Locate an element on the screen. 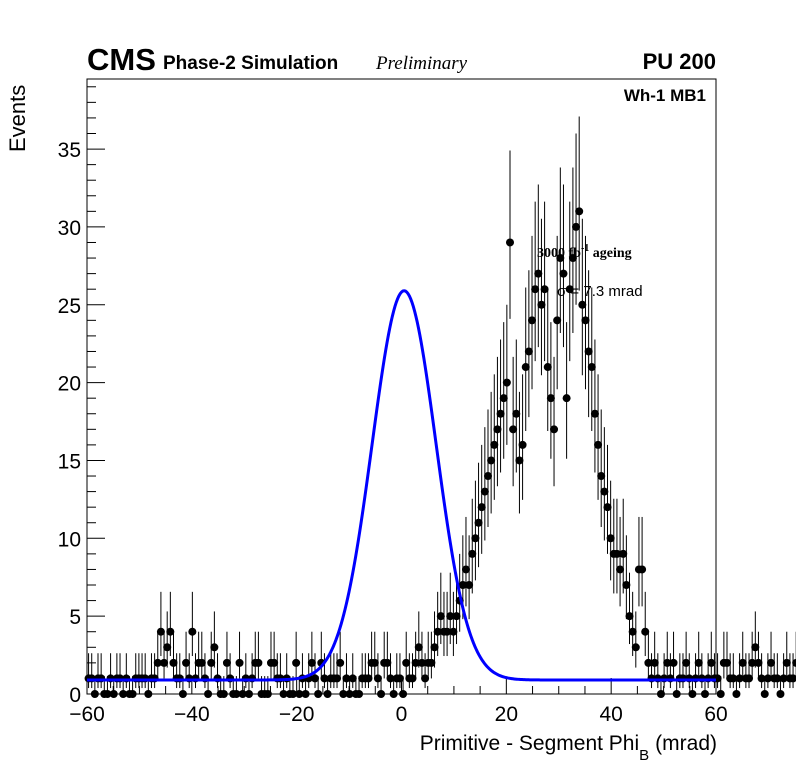 This screenshot has width=796, height=772. x-tick-label: −20 is located at coordinates (297, 714).